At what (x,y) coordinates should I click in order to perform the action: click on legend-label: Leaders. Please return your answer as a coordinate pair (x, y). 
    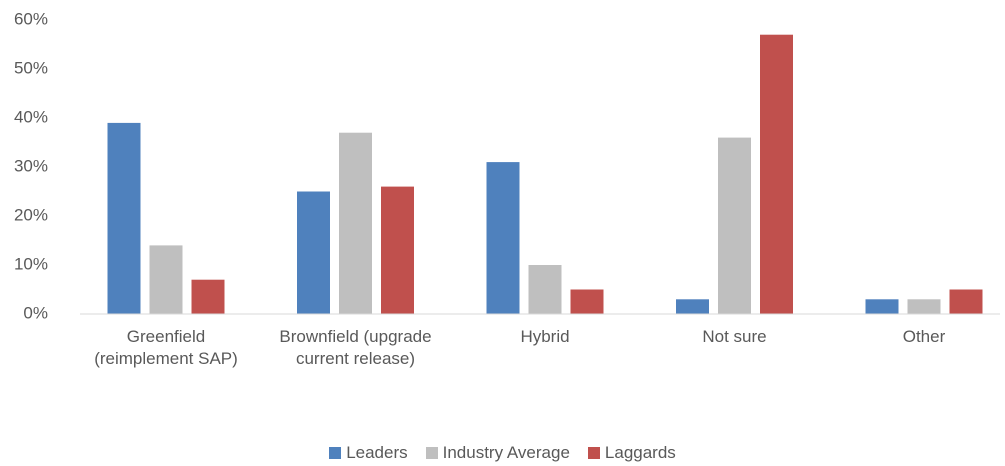
    Looking at the image, I should click on (377, 452).